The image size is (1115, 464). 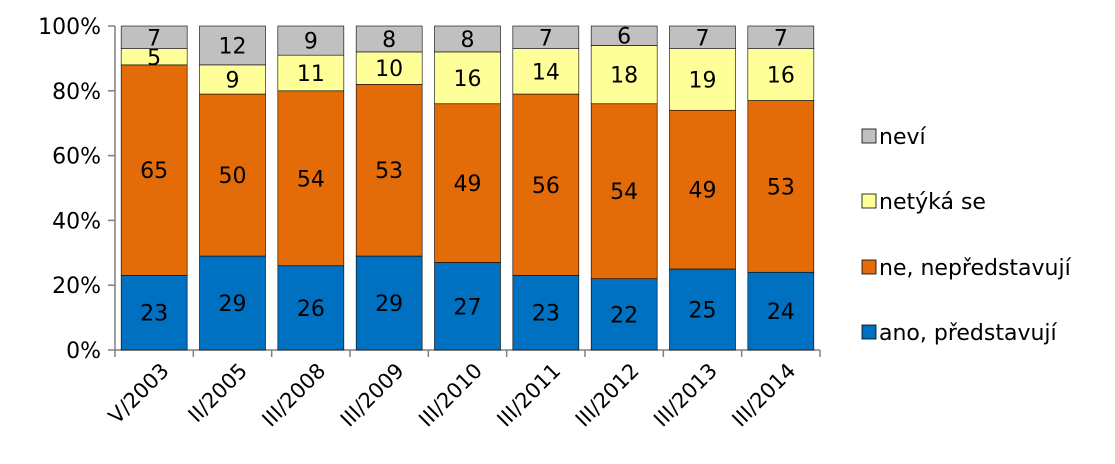 I want to click on y-tick-label: 0%, so click(x=83, y=351).